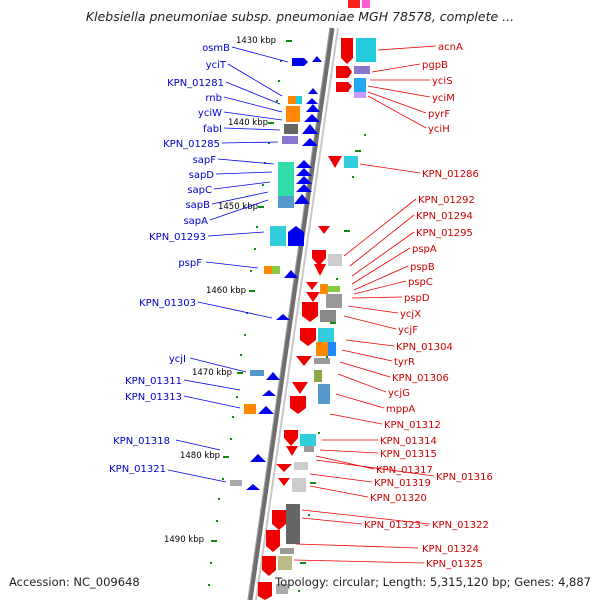  Describe the element at coordinates (420, 378) in the screenshot. I see `gene-label: KPN_01306` at that location.